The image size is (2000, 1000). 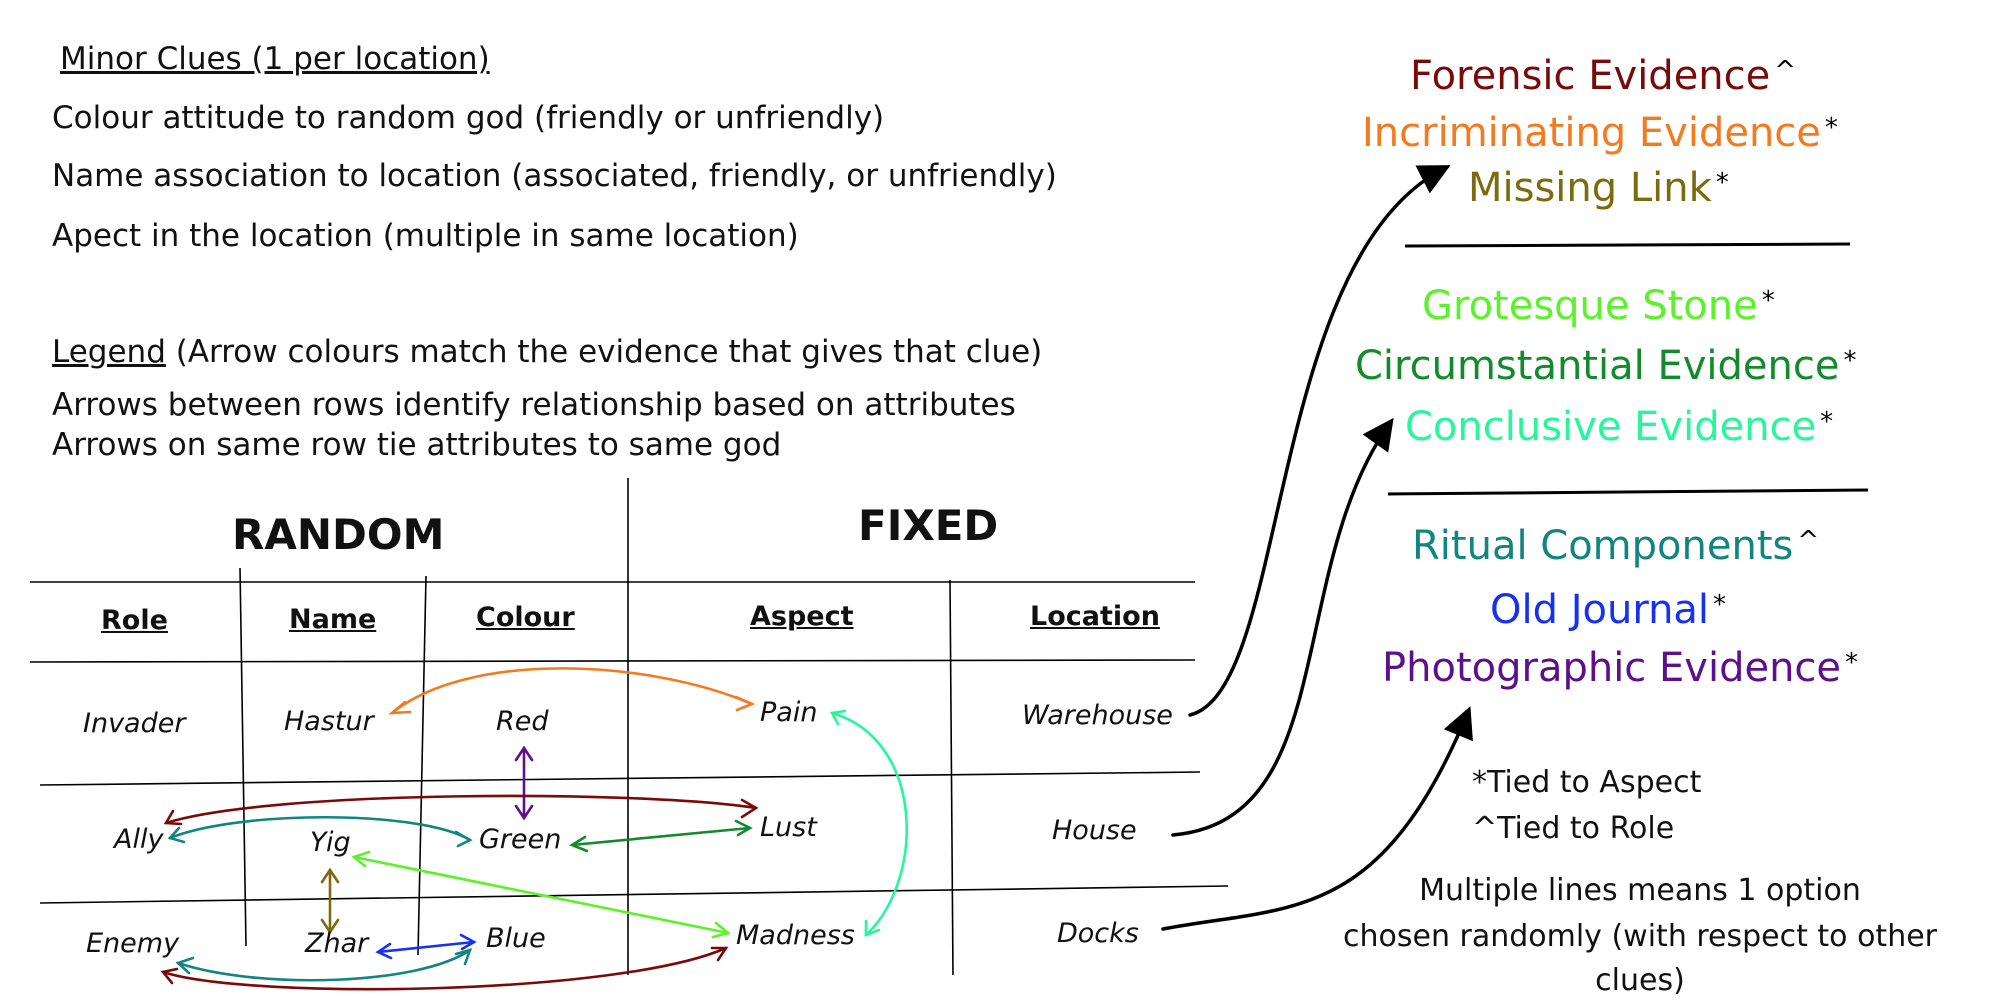 I want to click on cell-aspect-lust: Lust, so click(x=788, y=827).